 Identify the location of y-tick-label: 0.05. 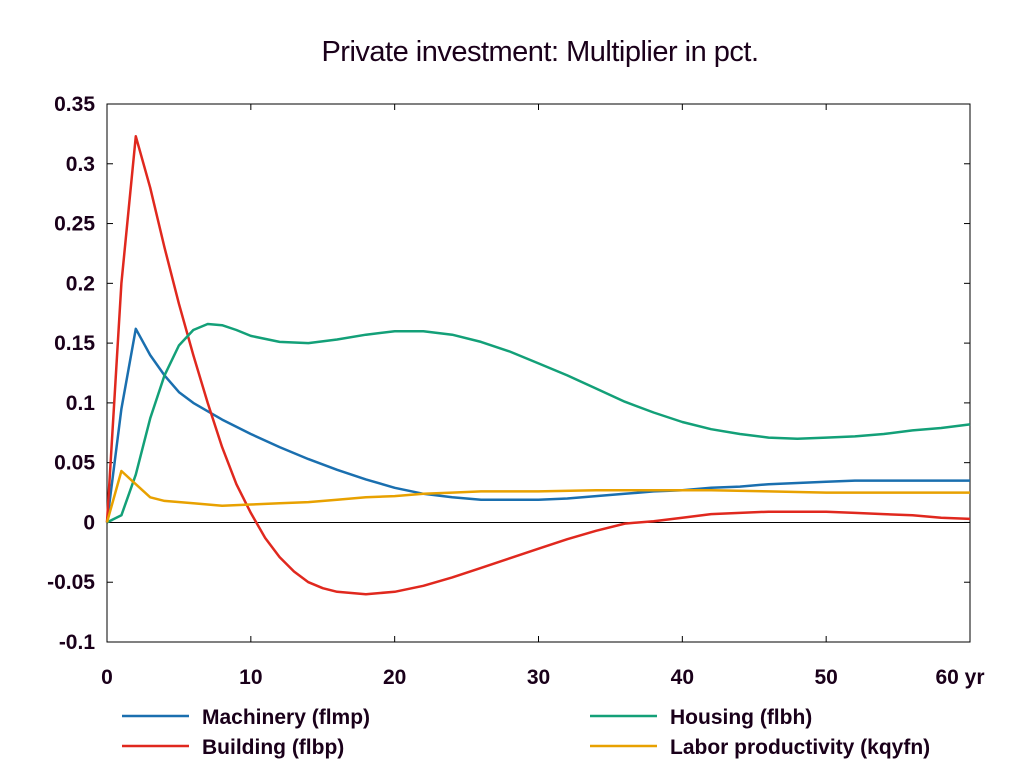
(74, 463).